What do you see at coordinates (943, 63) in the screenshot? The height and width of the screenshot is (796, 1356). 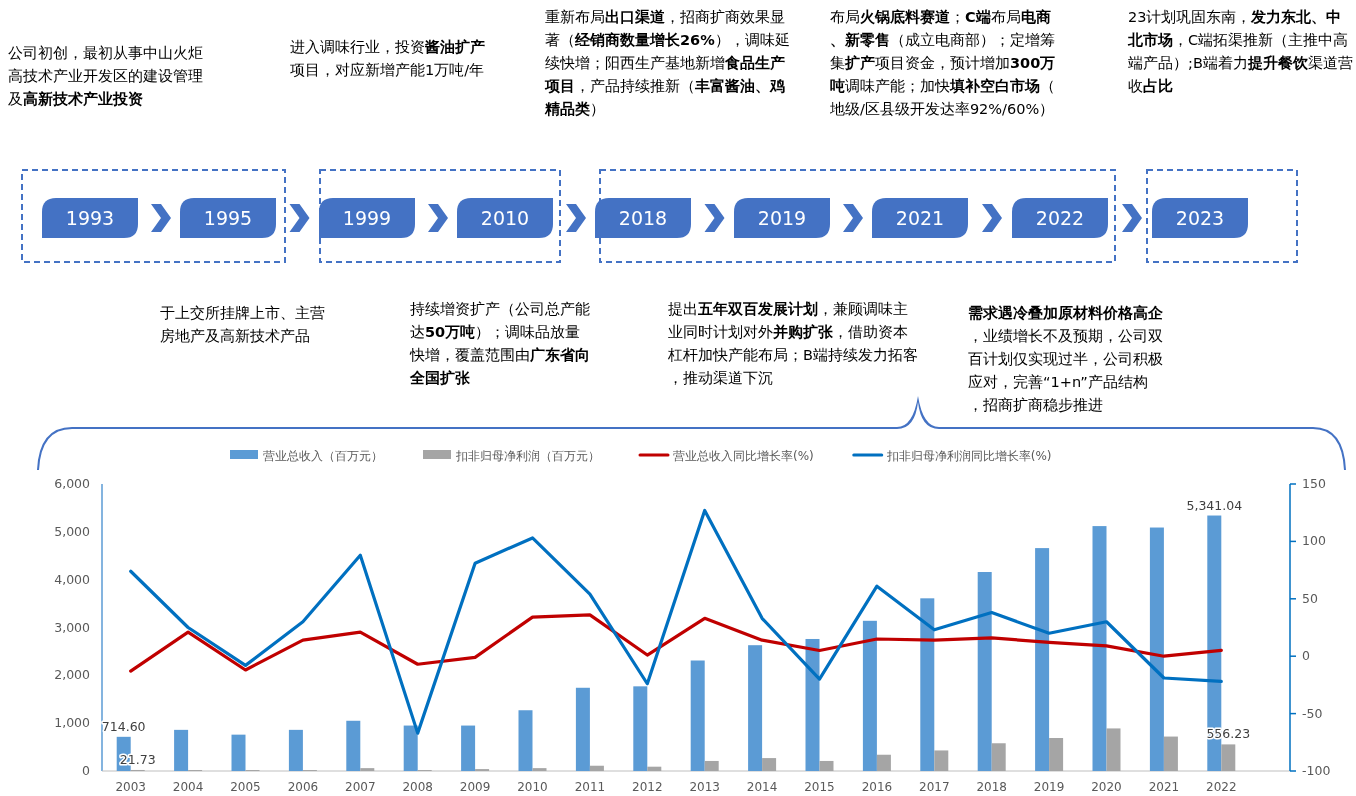 I see `text: 布局火锅底料赛道；C端布局电商、新零售（成立电商部）；定增筹集扩产项目资金，预计增加300万吨调味产能；加快填补空白市场（地级/区县级开发达率92%/60%）` at bounding box center [943, 63].